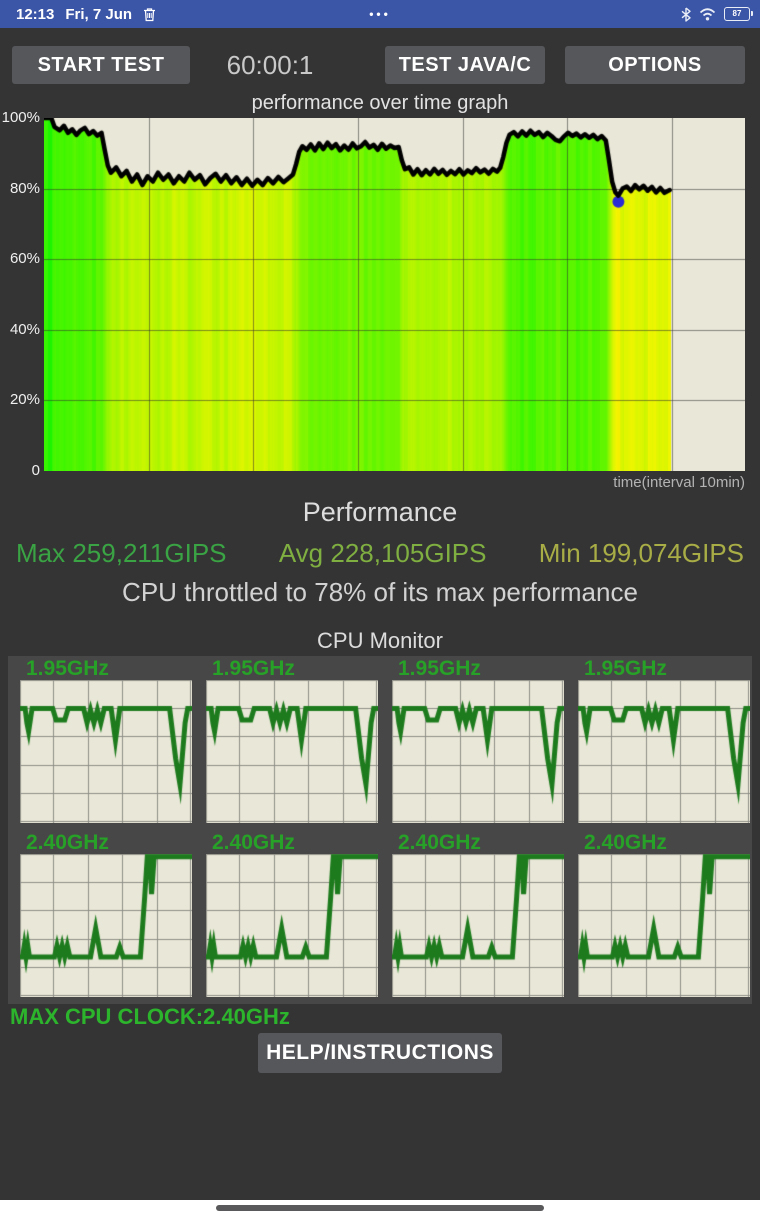 This screenshot has width=760, height=1216. What do you see at coordinates (150, 1016) in the screenshot?
I see `max-cpu-clock-text: MAX CPU CLOCK:2.40GHz` at bounding box center [150, 1016].